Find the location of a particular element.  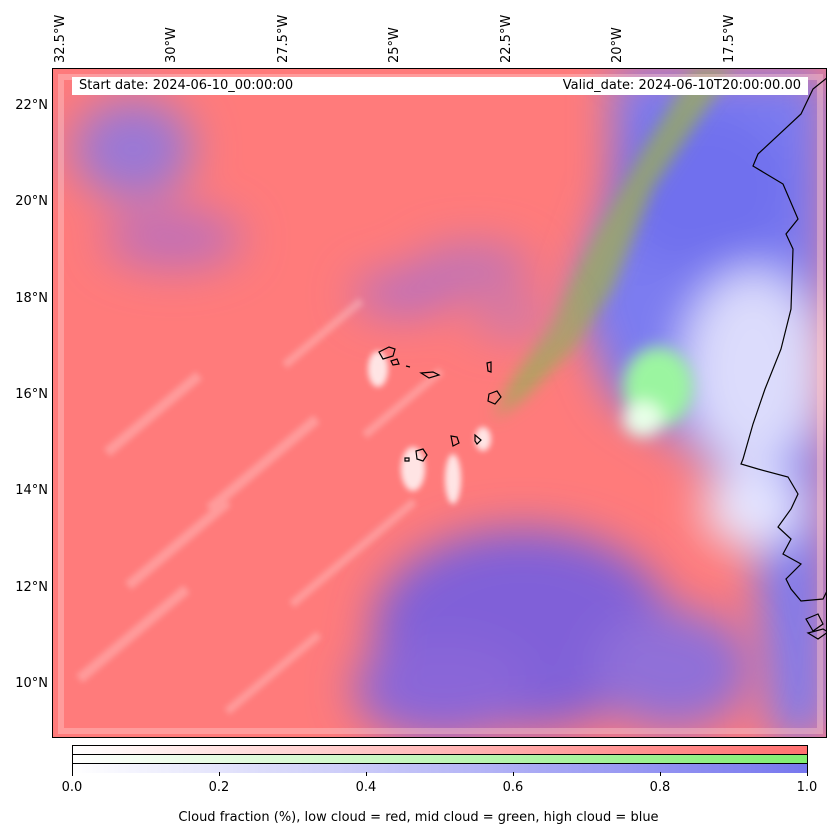

lat-label-18n: 18°N is located at coordinates (31, 298).